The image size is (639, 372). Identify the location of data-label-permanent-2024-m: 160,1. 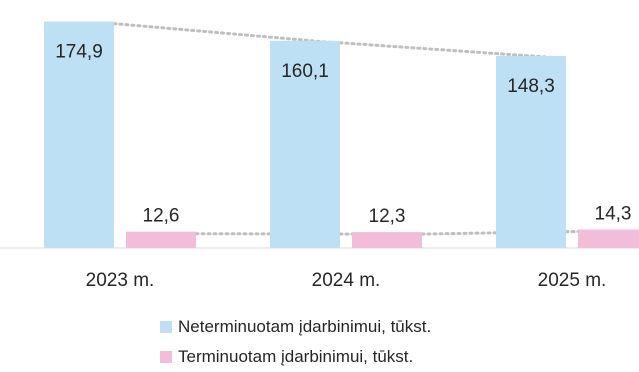
(305, 71).